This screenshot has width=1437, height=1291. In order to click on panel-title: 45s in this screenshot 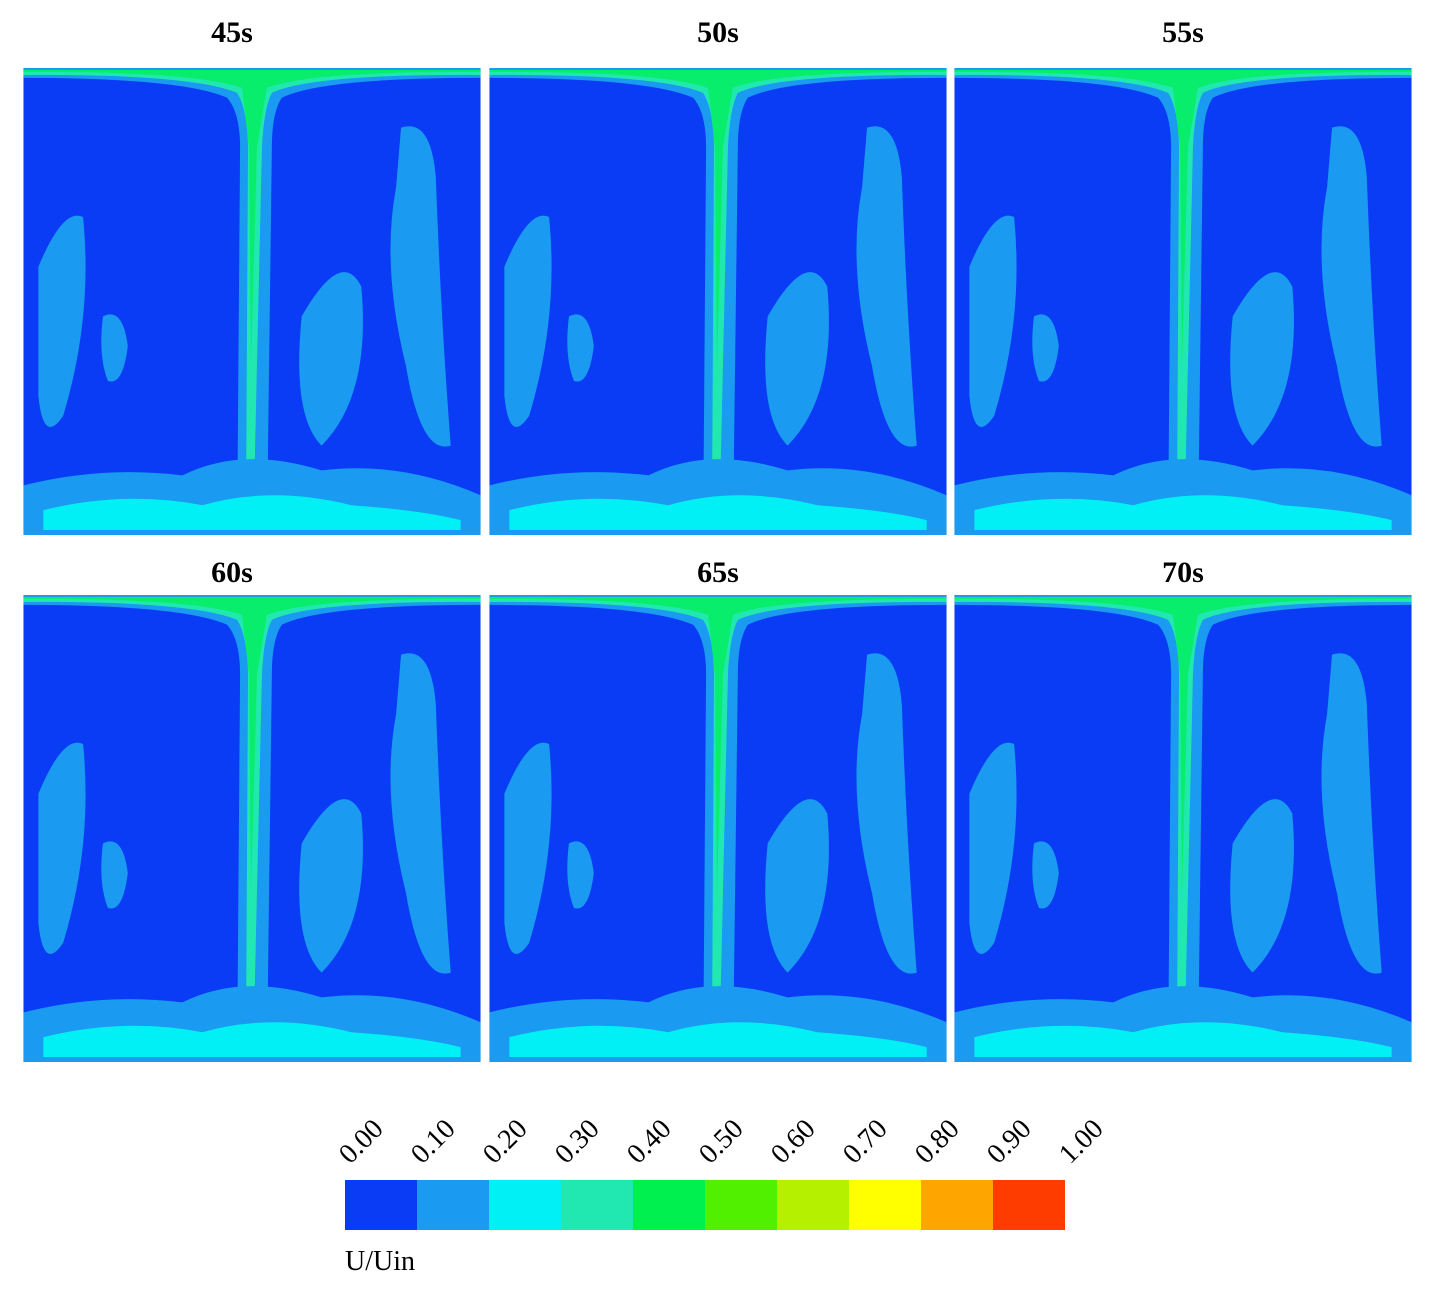, I will do `click(232, 32)`.